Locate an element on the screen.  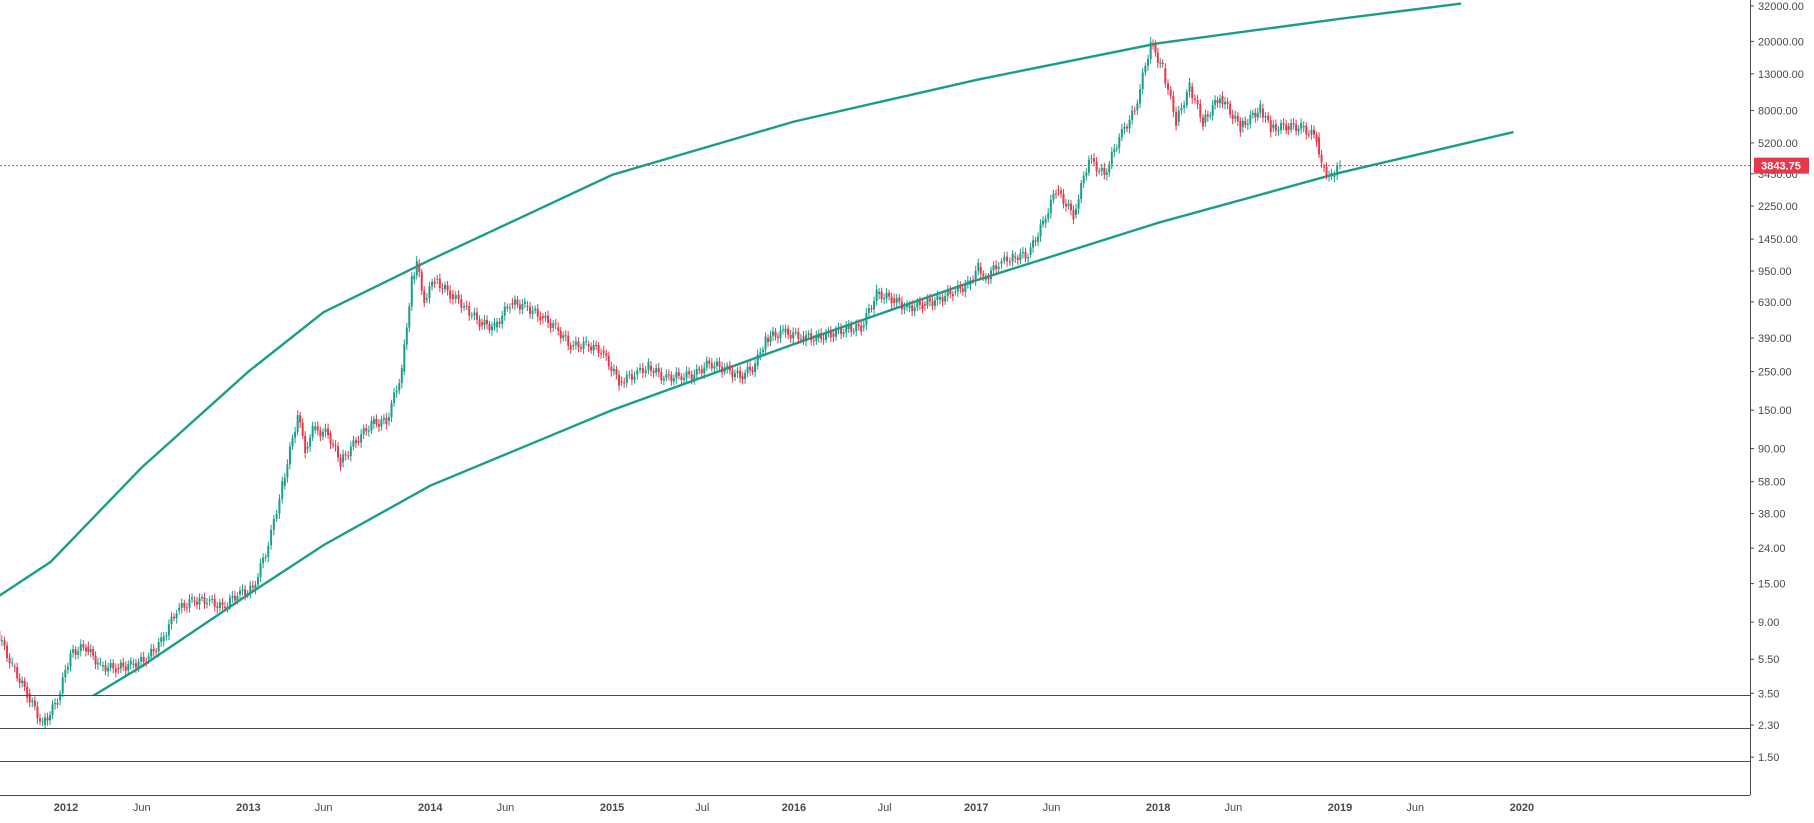
y-tick-label: 15.00 is located at coordinates (1772, 585).